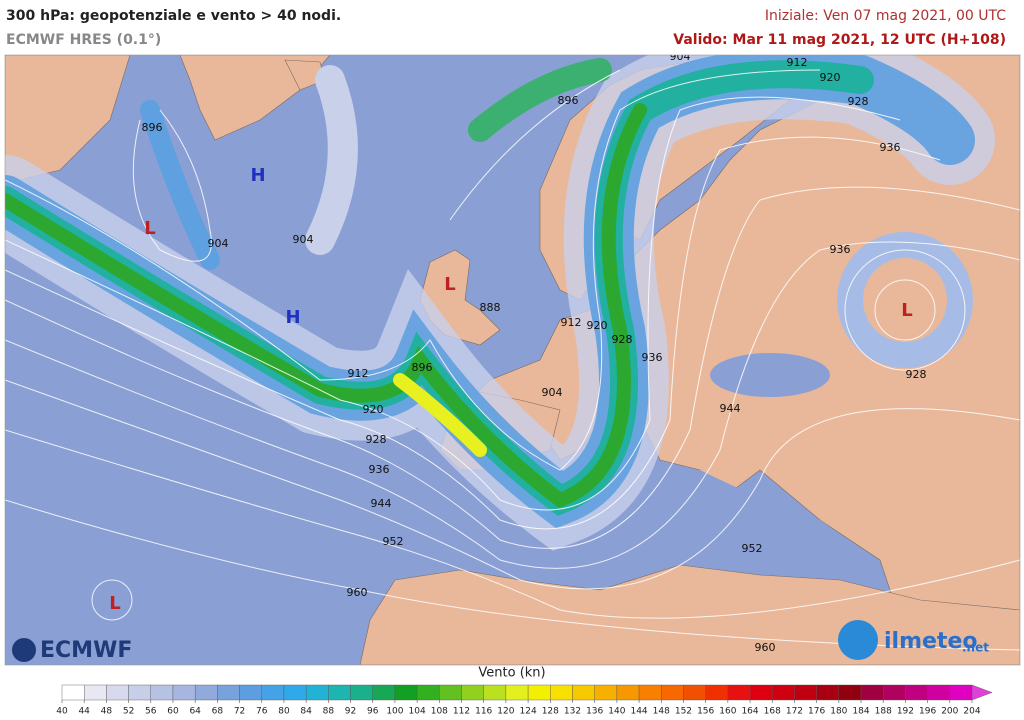  What do you see at coordinates (292, 317) in the screenshot?
I see `pressure-center: H` at bounding box center [292, 317].